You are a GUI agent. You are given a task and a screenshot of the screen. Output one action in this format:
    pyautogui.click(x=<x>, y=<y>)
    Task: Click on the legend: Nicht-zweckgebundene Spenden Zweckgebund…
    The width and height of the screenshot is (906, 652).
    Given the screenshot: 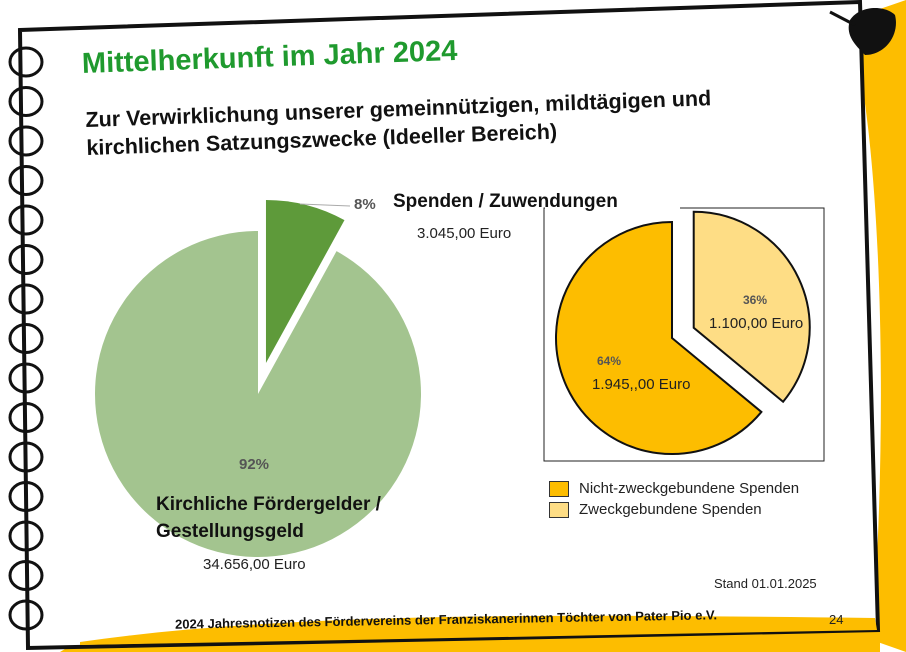 What is the action you would take?
    pyautogui.click(x=674, y=499)
    